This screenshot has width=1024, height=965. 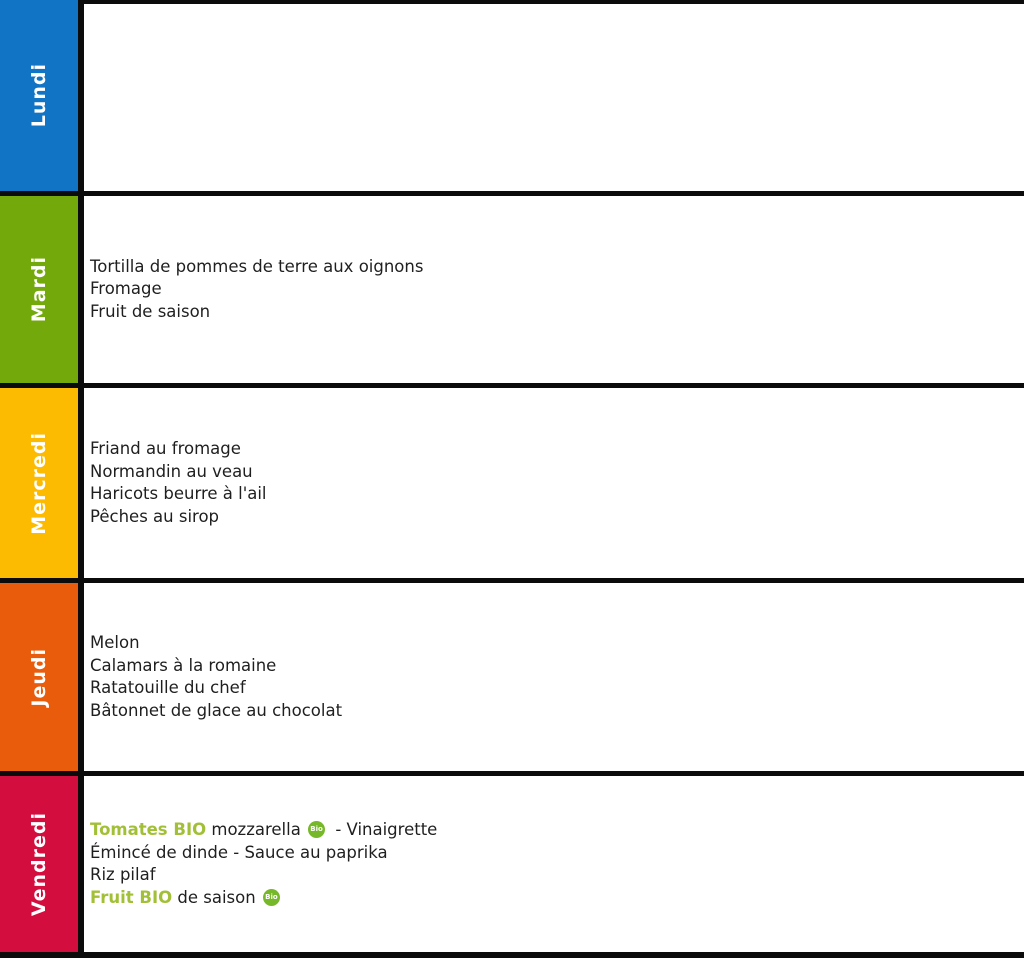 I want to click on menu-item-line: Melon, so click(x=557, y=643).